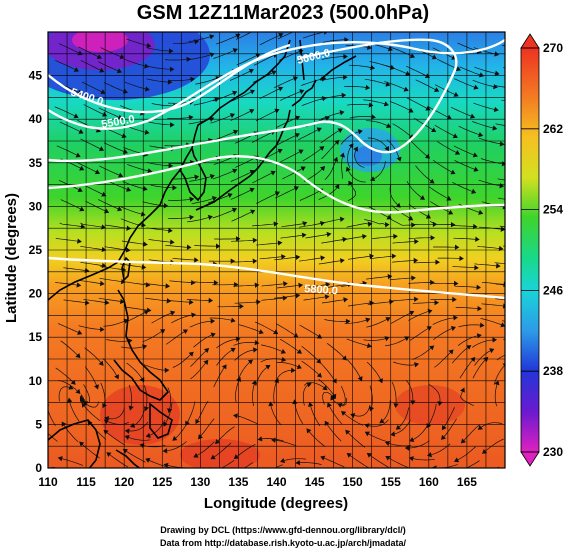 The height and width of the screenshot is (554, 566). What do you see at coordinates (315, 482) in the screenshot?
I see `x-tick-label: 145` at bounding box center [315, 482].